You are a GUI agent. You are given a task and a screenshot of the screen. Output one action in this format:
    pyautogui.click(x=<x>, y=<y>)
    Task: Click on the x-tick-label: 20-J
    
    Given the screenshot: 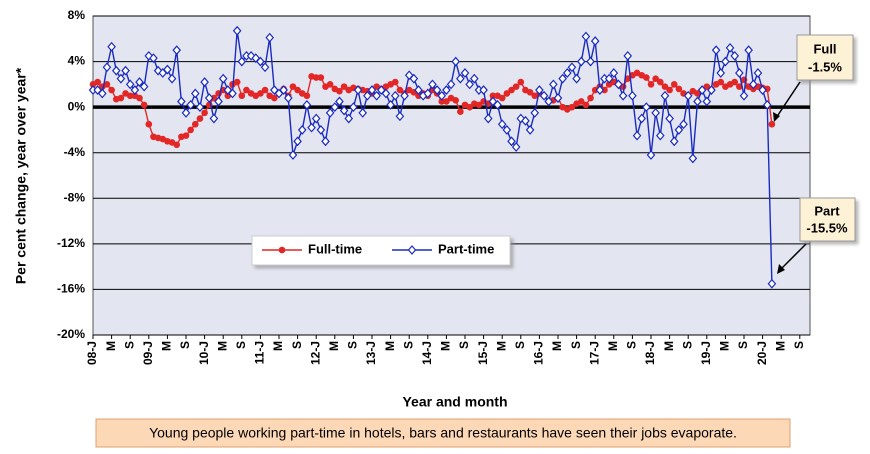 What is the action you would take?
    pyautogui.click(x=762, y=353)
    